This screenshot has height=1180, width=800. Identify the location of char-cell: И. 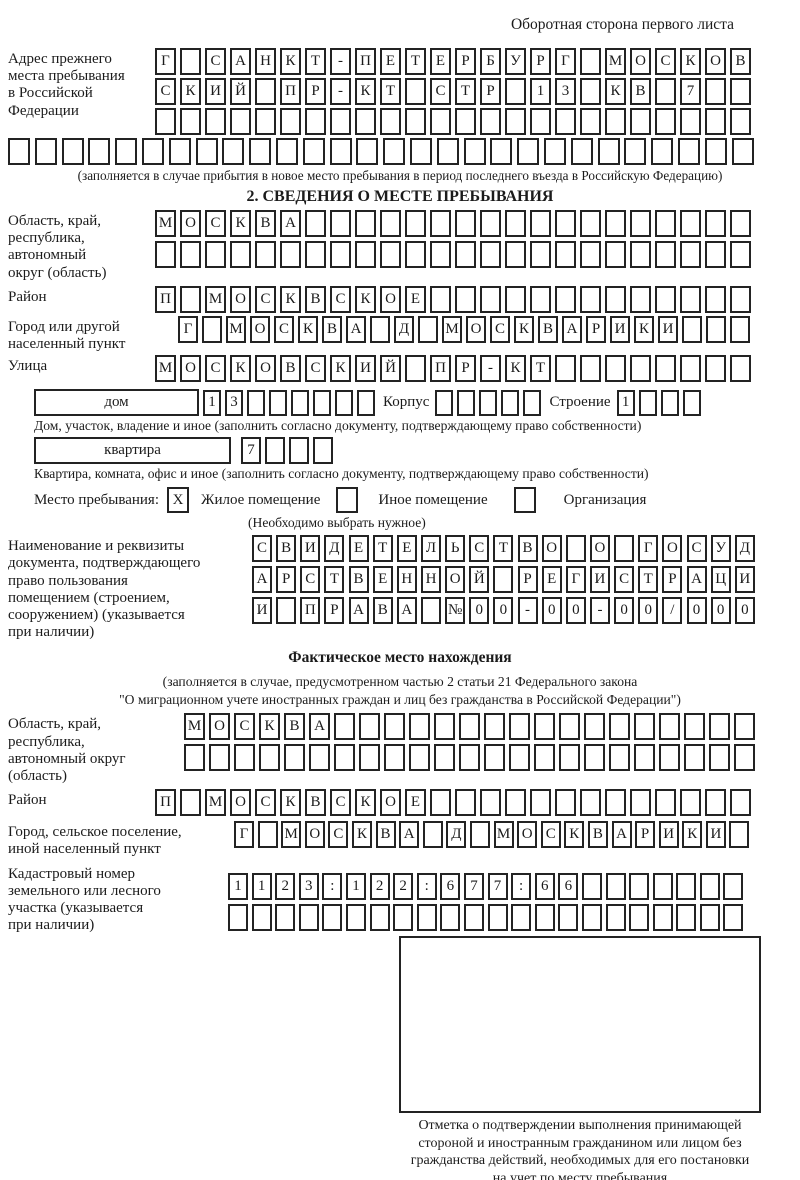
(668, 329).